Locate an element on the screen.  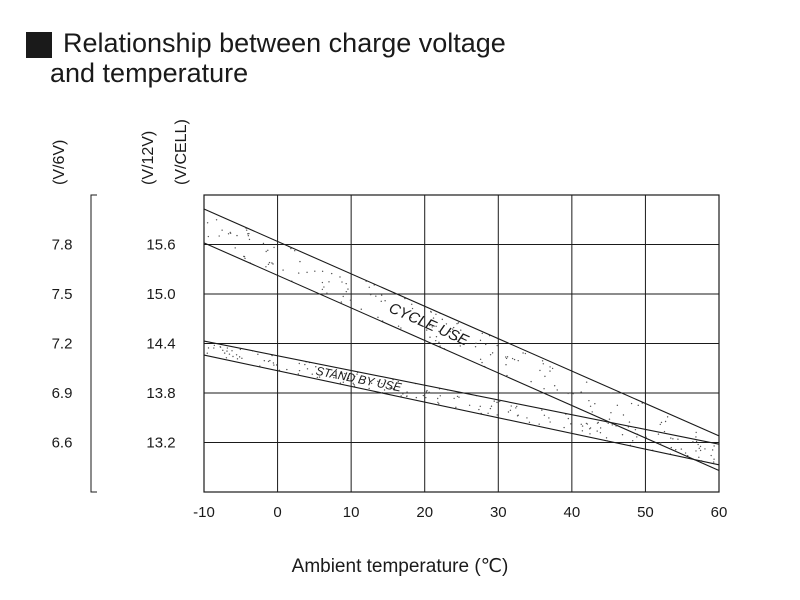
stand-by-use-upper-line is located at coordinates (461, 392).